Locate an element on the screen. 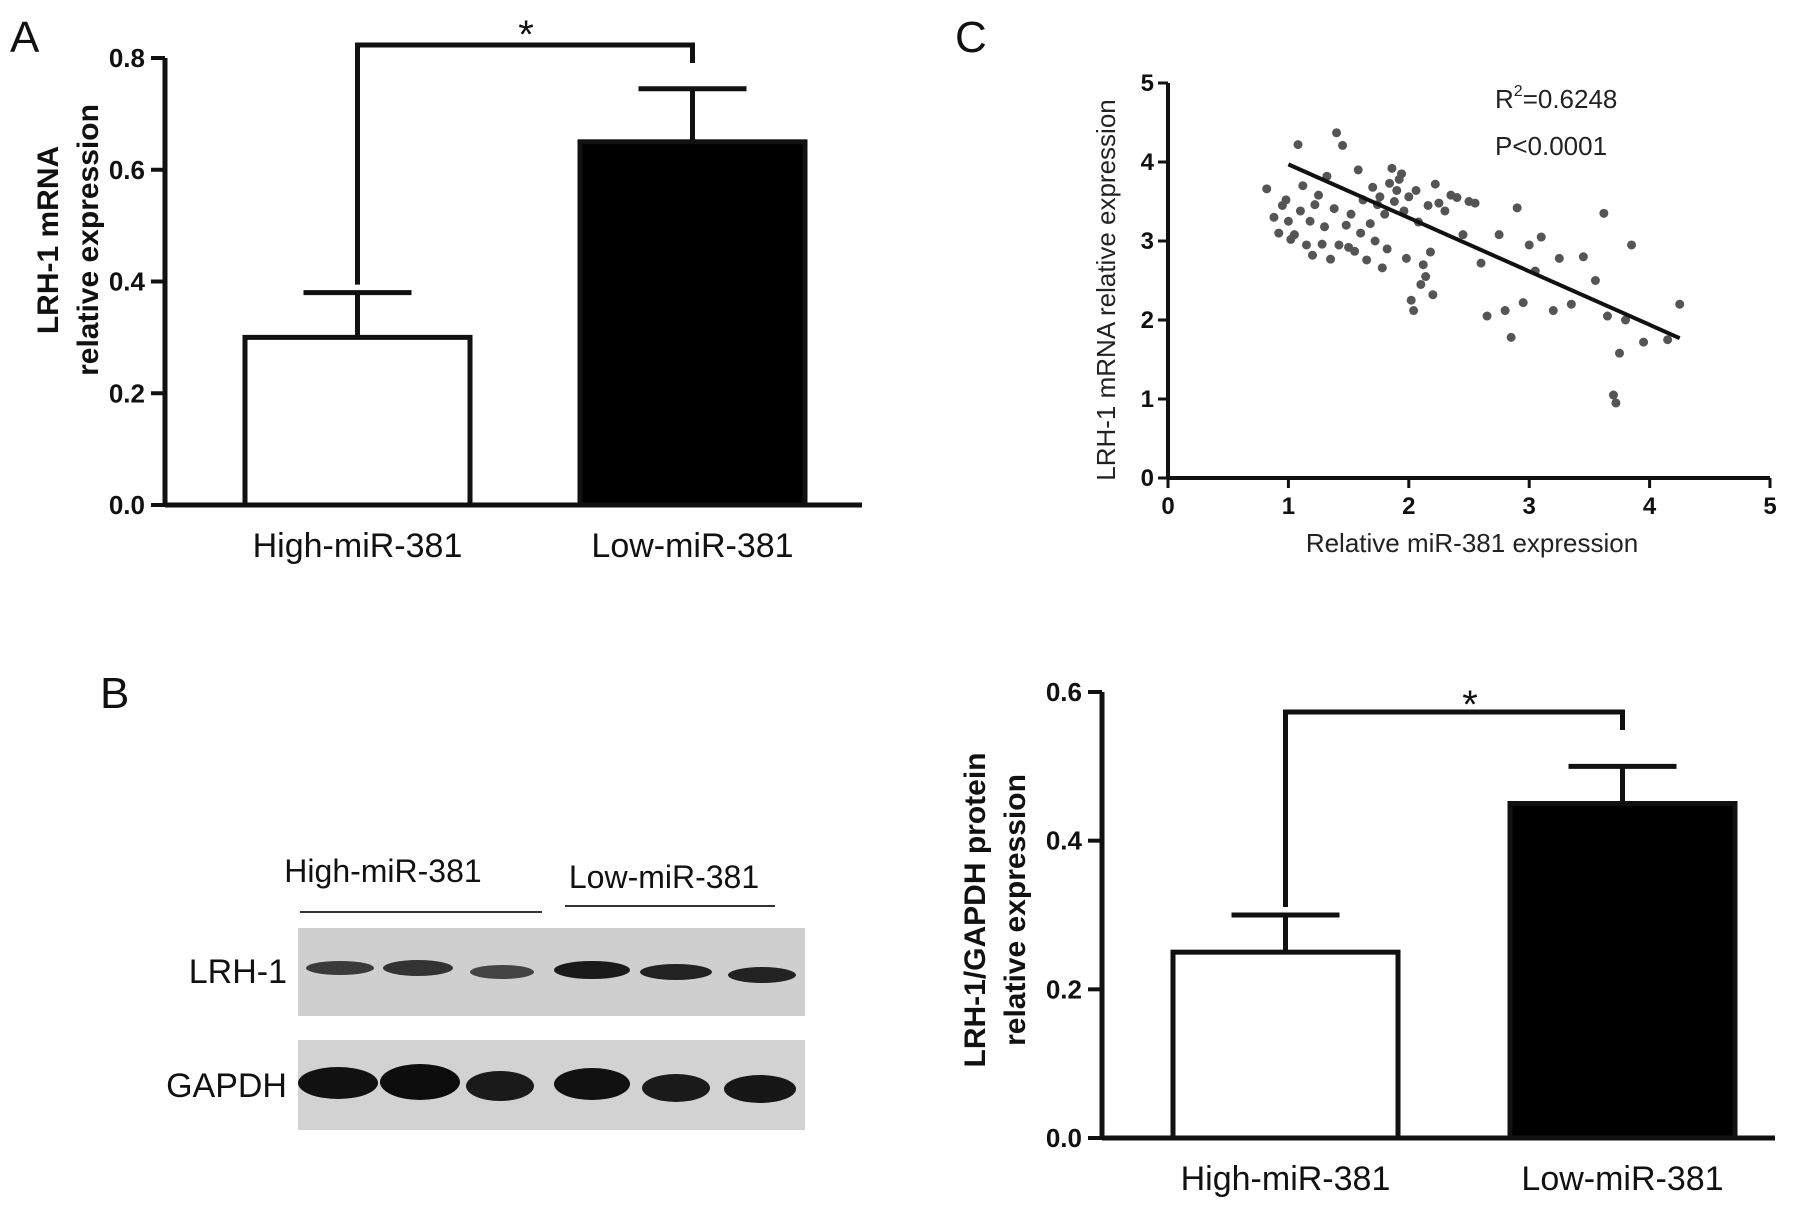 This screenshot has height=1209, width=1795. panel-b-western-blot: High-miR-381 Low-miR-381 LRH-1 GAPDH is located at coordinates (485, 991).